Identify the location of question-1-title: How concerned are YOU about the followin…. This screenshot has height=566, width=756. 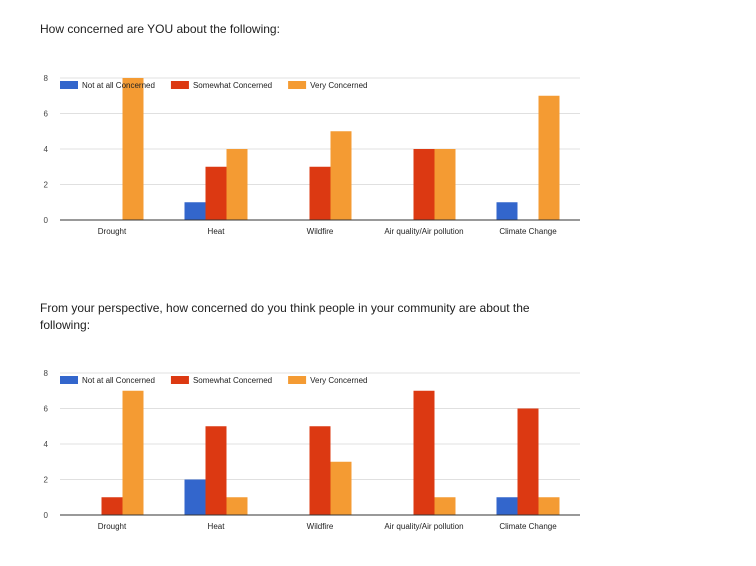
(160, 29).